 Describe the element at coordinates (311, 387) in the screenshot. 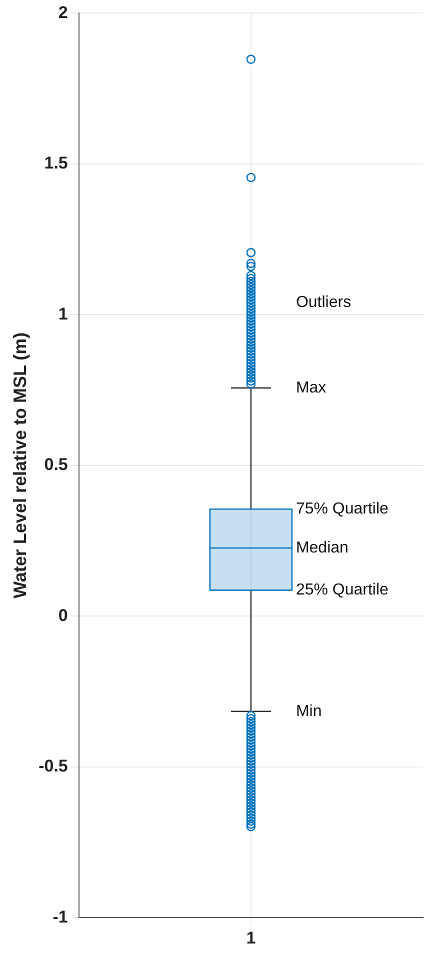

I see `annotation: Max` at that location.